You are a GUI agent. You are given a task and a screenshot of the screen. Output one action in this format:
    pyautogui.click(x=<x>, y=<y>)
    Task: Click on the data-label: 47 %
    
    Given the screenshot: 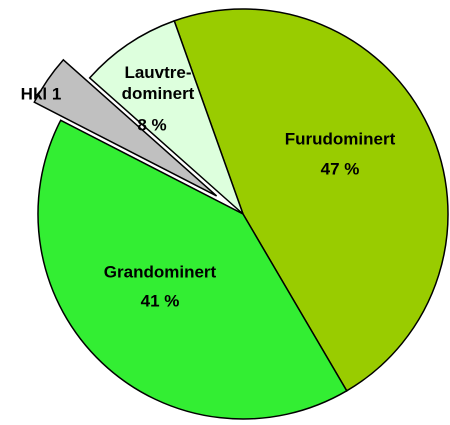 What is the action you would take?
    pyautogui.click(x=340, y=168)
    